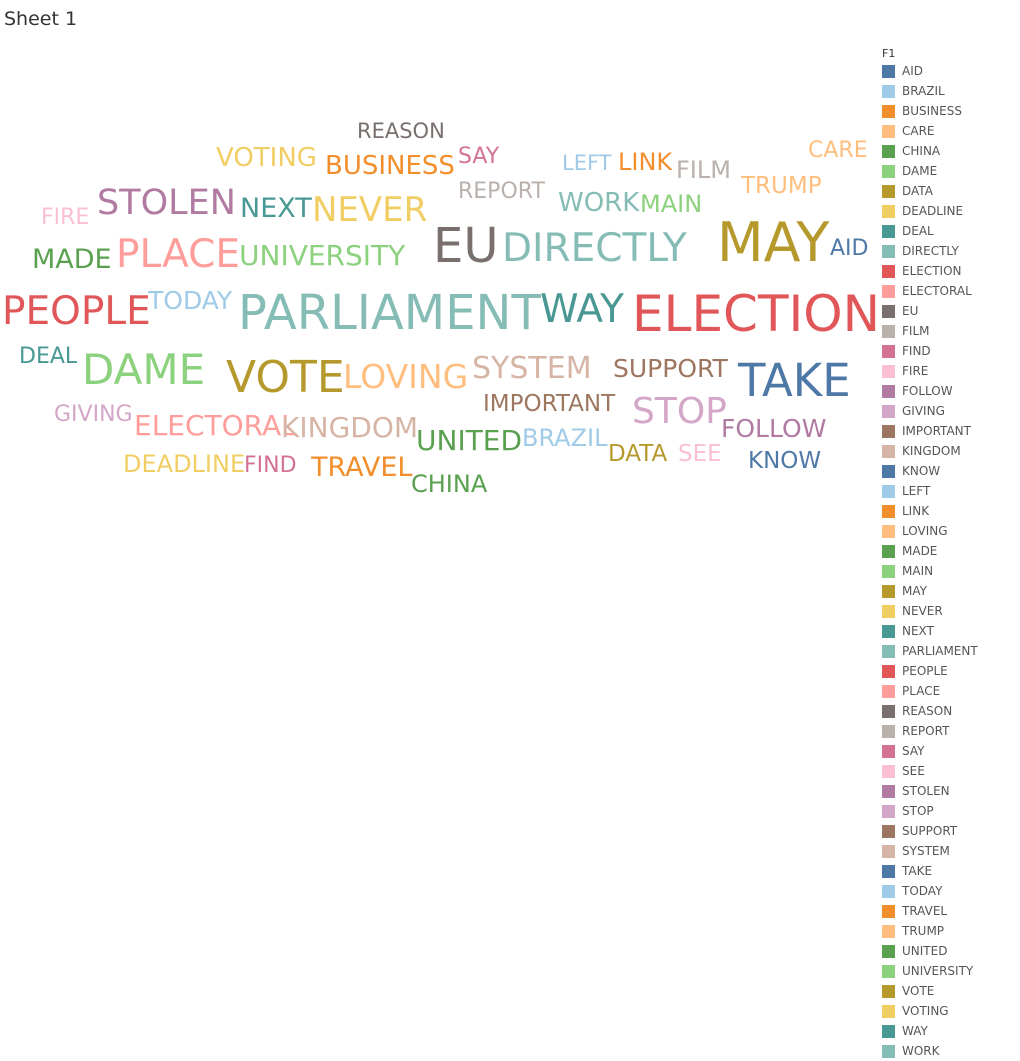 The image size is (1020, 1061). Describe the element at coordinates (950, 631) in the screenshot. I see `legend-item-next: NEXT` at that location.